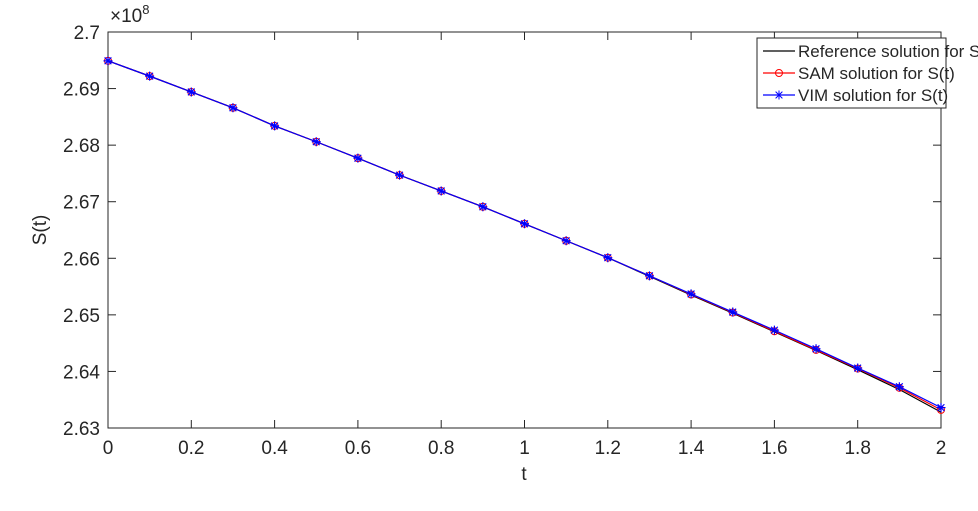 The height and width of the screenshot is (511, 978). Describe the element at coordinates (145, 9) in the screenshot. I see `y-multiplier-power: 8` at that location.